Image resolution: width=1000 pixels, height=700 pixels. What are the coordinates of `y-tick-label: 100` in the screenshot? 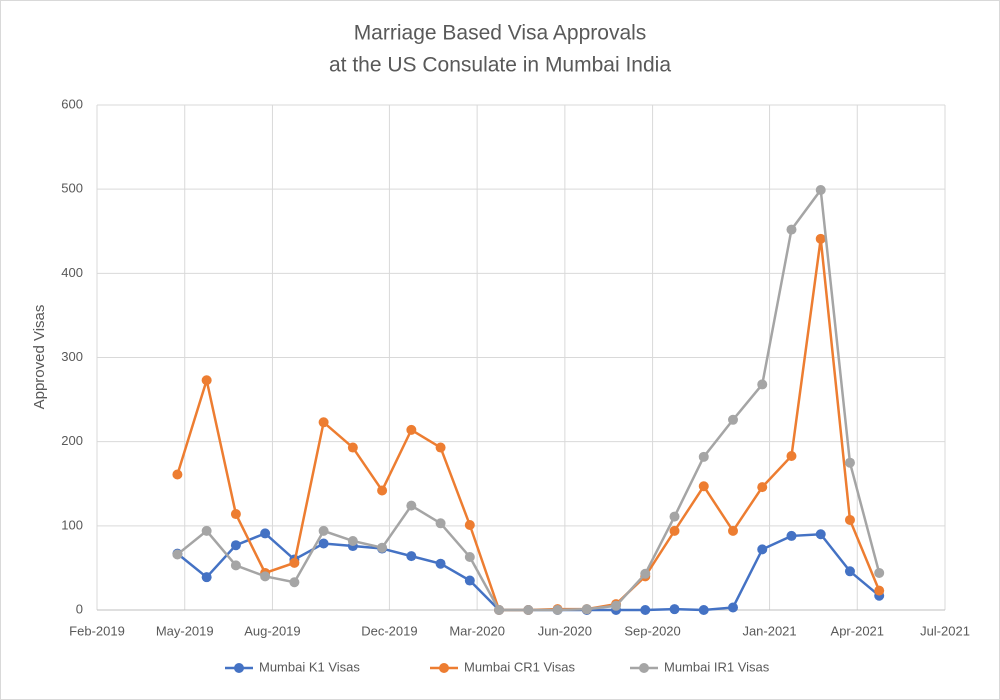 It's located at (72, 524).